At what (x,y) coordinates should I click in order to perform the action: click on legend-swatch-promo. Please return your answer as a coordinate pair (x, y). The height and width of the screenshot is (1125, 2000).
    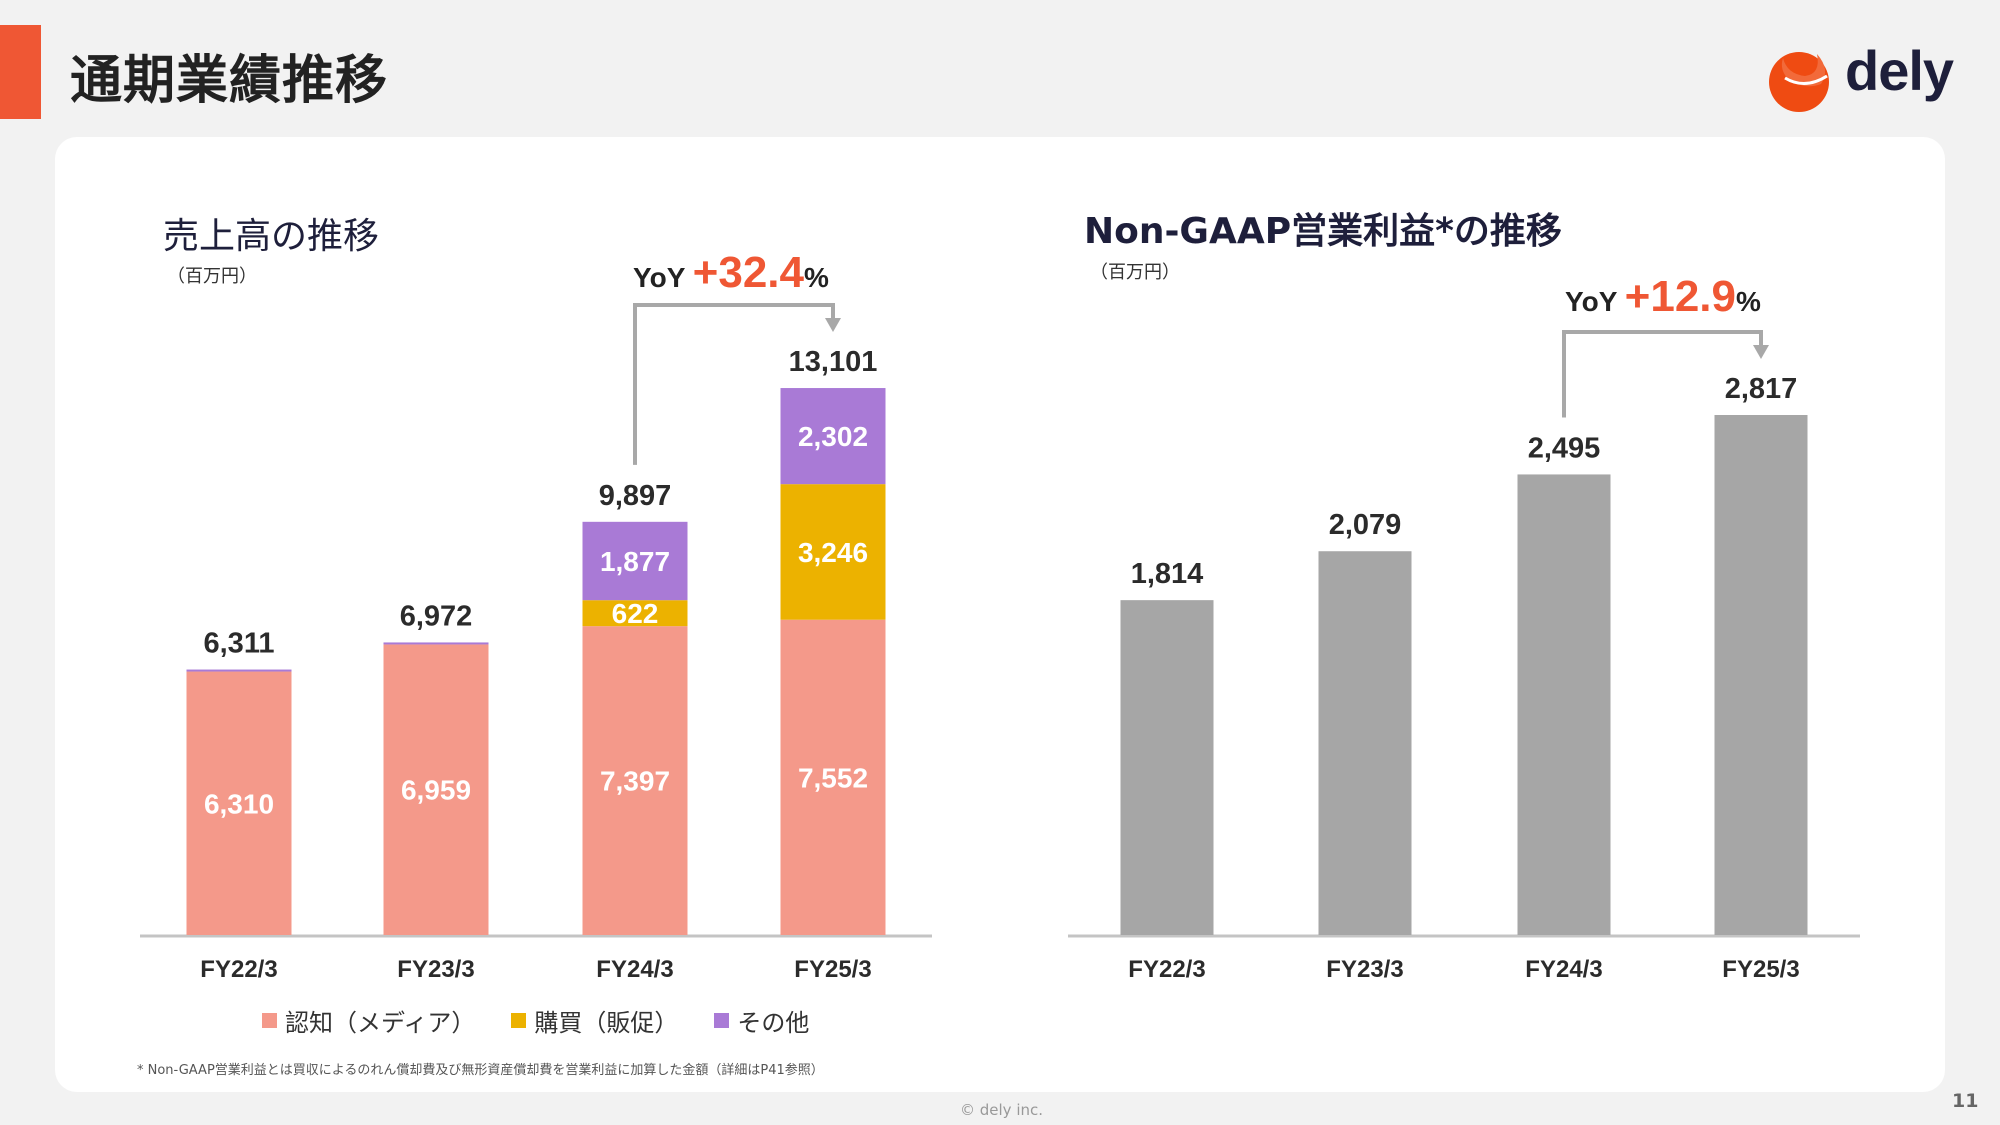
    Looking at the image, I should click on (519, 1020).